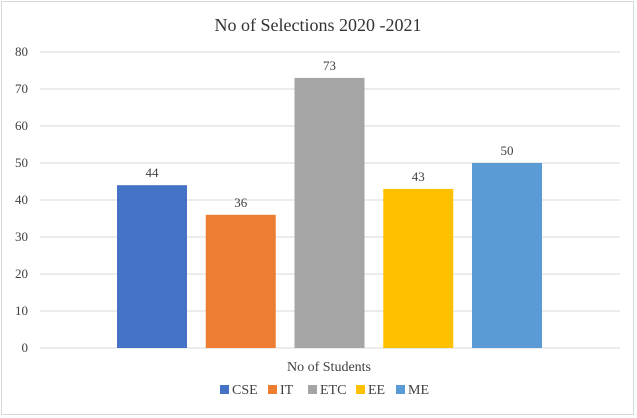 This screenshot has height=418, width=637. What do you see at coordinates (245, 390) in the screenshot?
I see `legend-label-cse: CSE` at bounding box center [245, 390].